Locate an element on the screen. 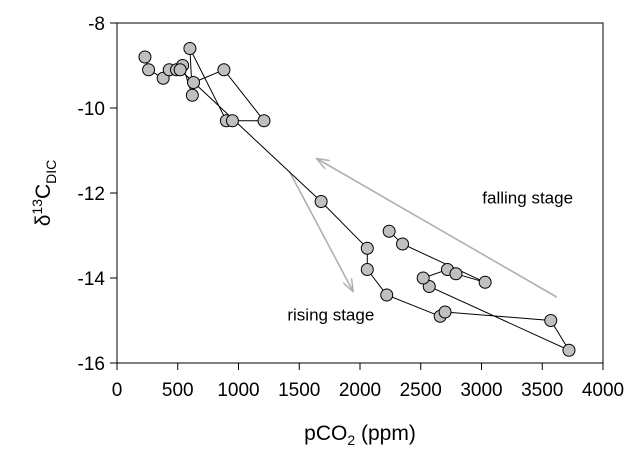 The width and height of the screenshot is (632, 452). y-axis-label-sub: DIC is located at coordinates (51, 172).